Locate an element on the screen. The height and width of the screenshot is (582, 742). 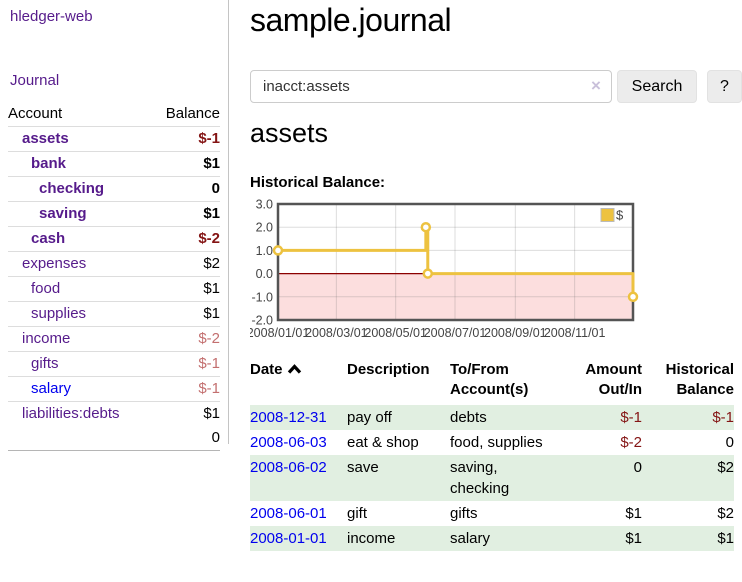
account-row: gifts $-1 is located at coordinates (114, 364).